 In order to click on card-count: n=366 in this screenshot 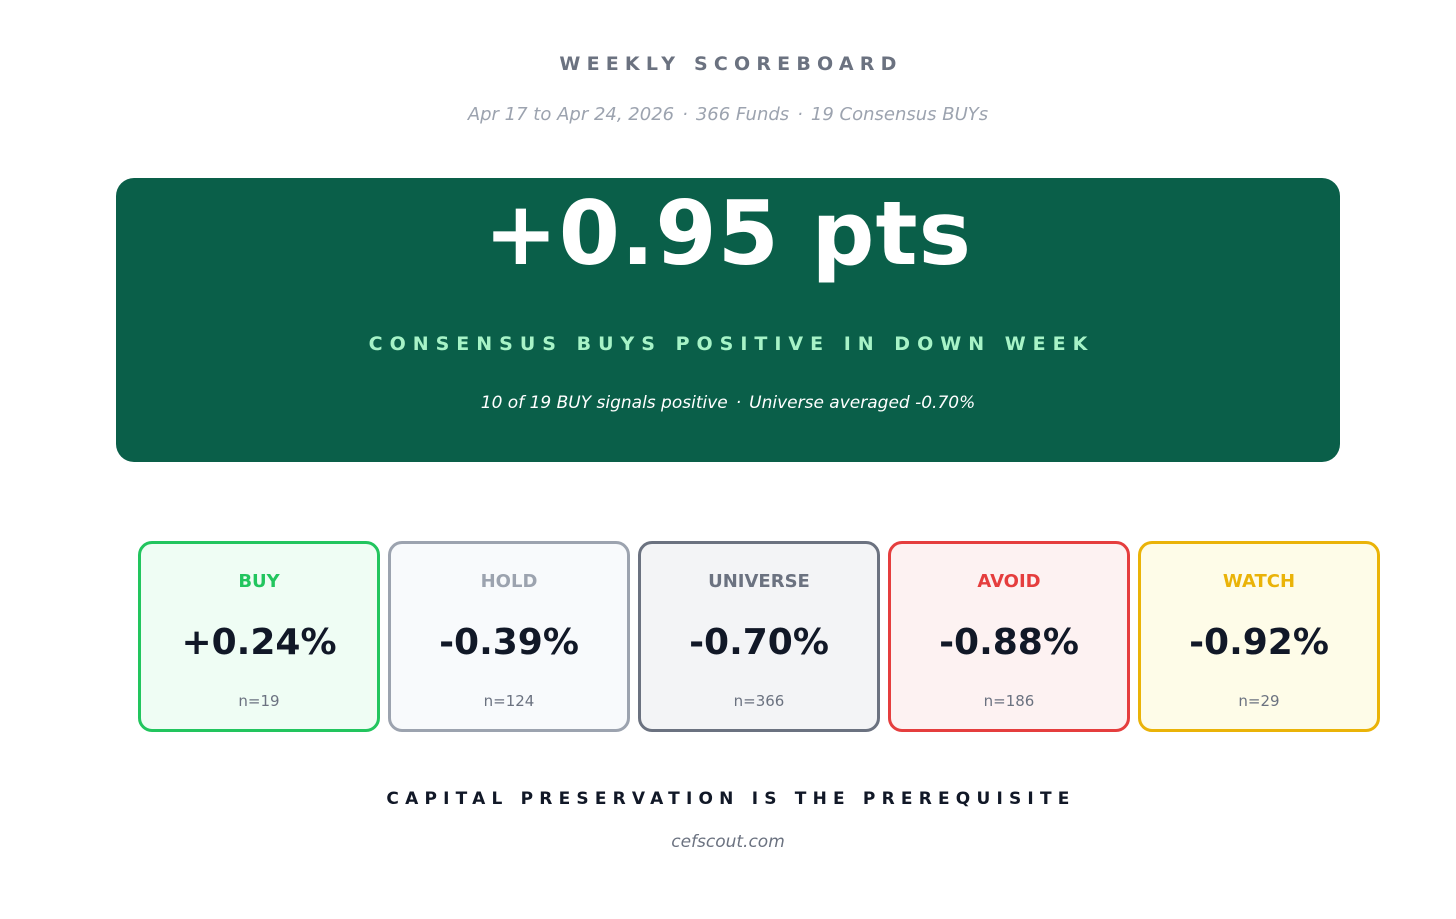, I will do `click(759, 701)`.